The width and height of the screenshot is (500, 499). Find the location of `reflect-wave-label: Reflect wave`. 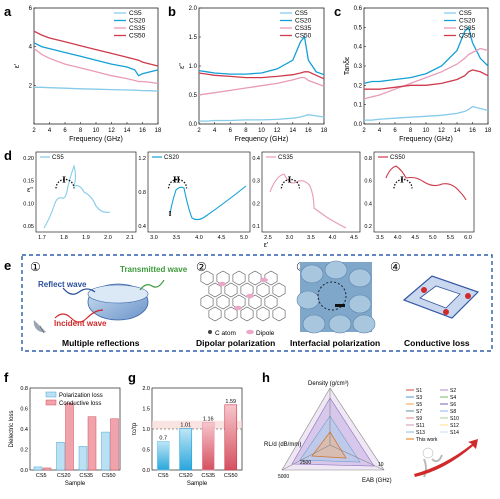

reflect-wave-label: Reflect wave is located at coordinates (62, 284).